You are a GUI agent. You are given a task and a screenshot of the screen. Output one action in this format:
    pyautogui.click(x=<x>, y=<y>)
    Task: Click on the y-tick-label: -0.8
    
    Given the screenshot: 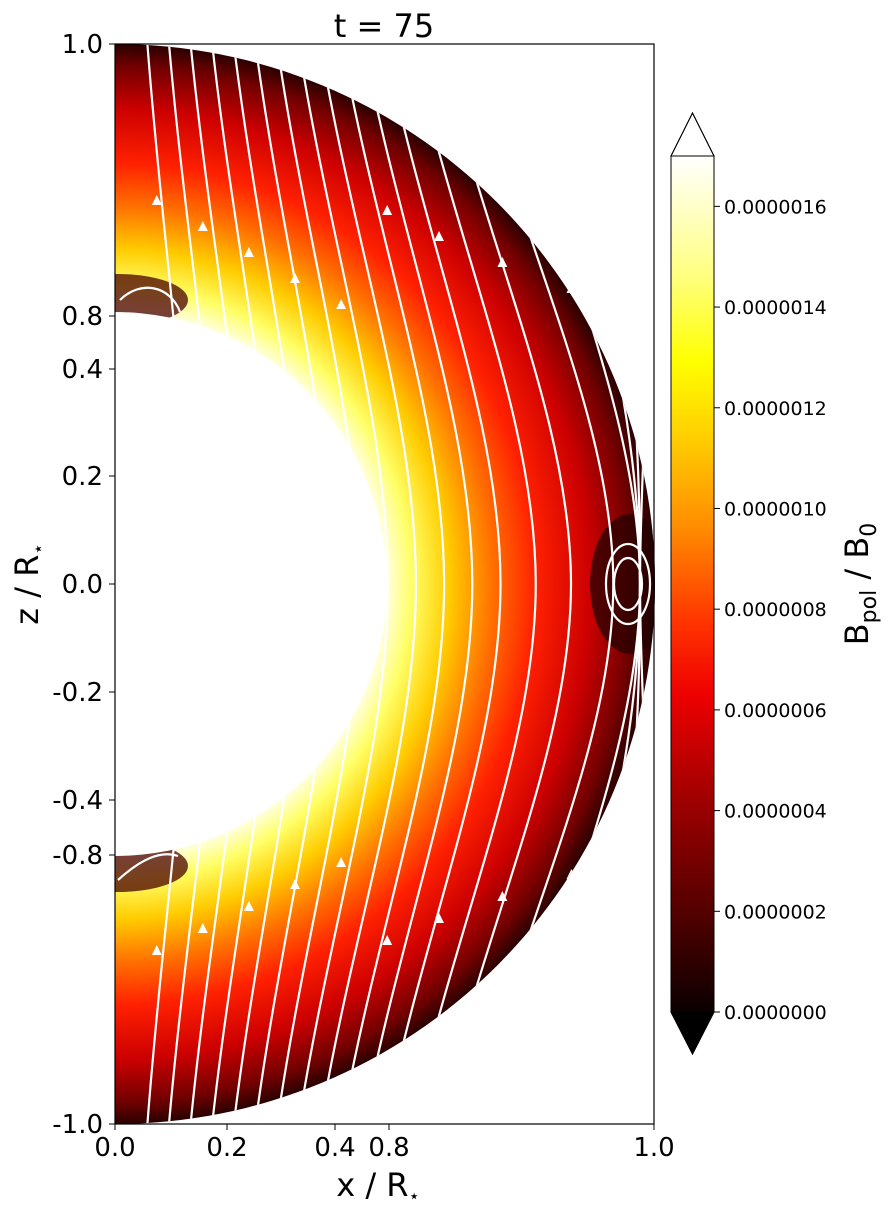 What is the action you would take?
    pyautogui.click(x=77, y=856)
    